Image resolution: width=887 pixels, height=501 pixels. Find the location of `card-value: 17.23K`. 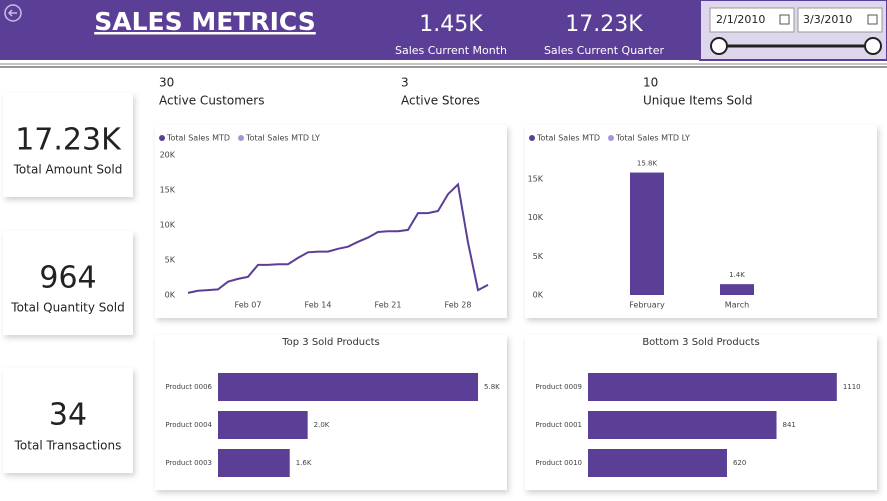

card-value: 17.23K is located at coordinates (68, 140).